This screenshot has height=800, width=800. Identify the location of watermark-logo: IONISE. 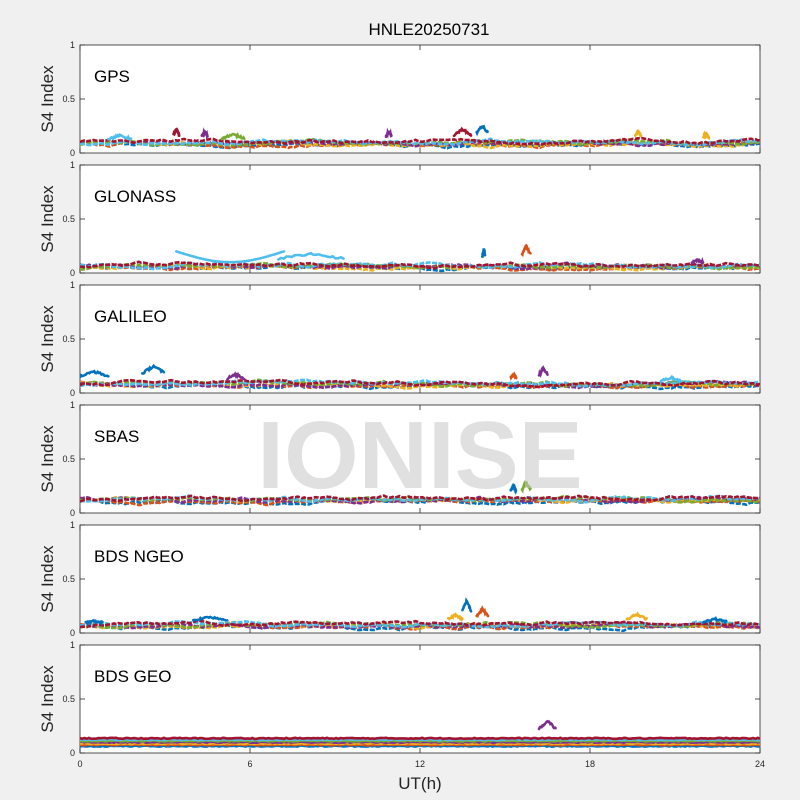
(419, 455).